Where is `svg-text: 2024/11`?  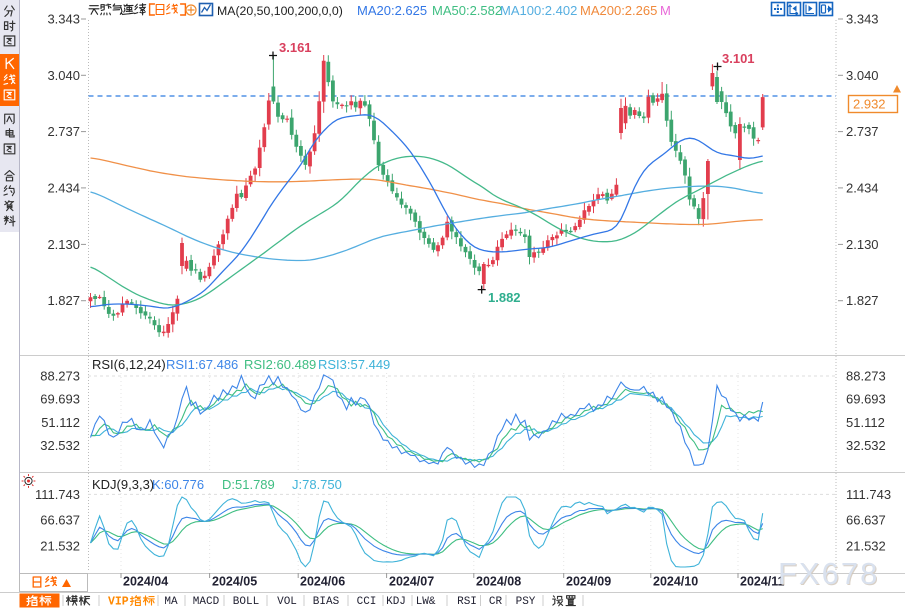
svg-text: 2024/11 is located at coordinates (762, 582).